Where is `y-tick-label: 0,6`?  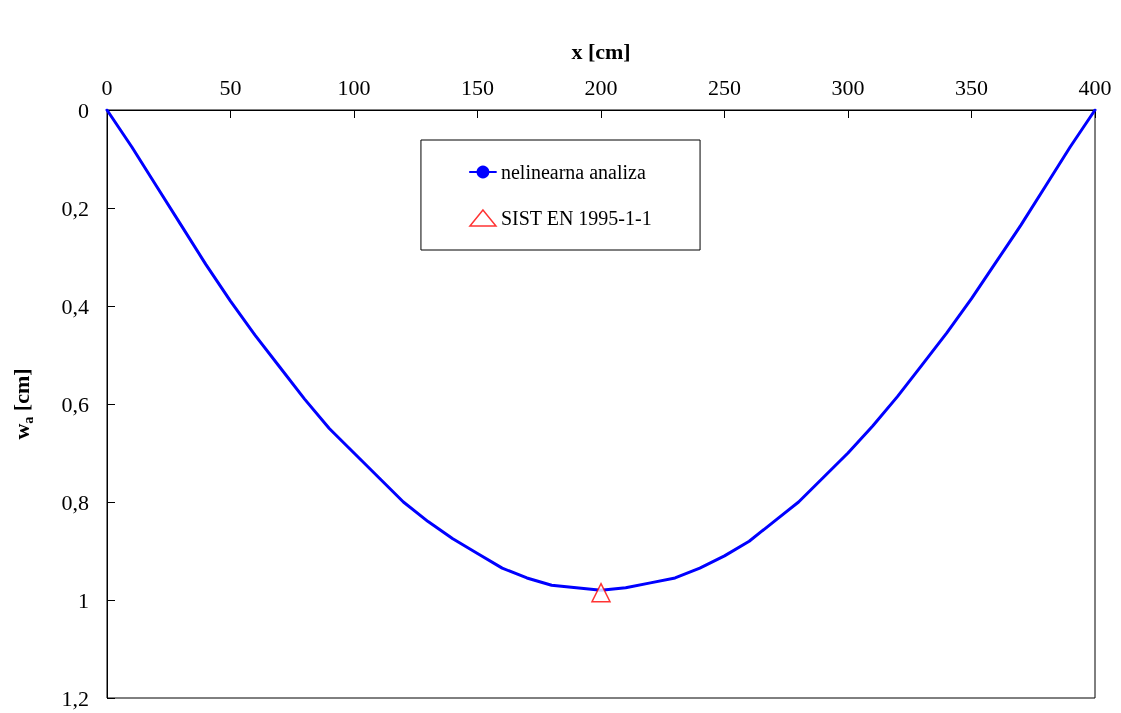
y-tick-label: 0,6 is located at coordinates (75, 404).